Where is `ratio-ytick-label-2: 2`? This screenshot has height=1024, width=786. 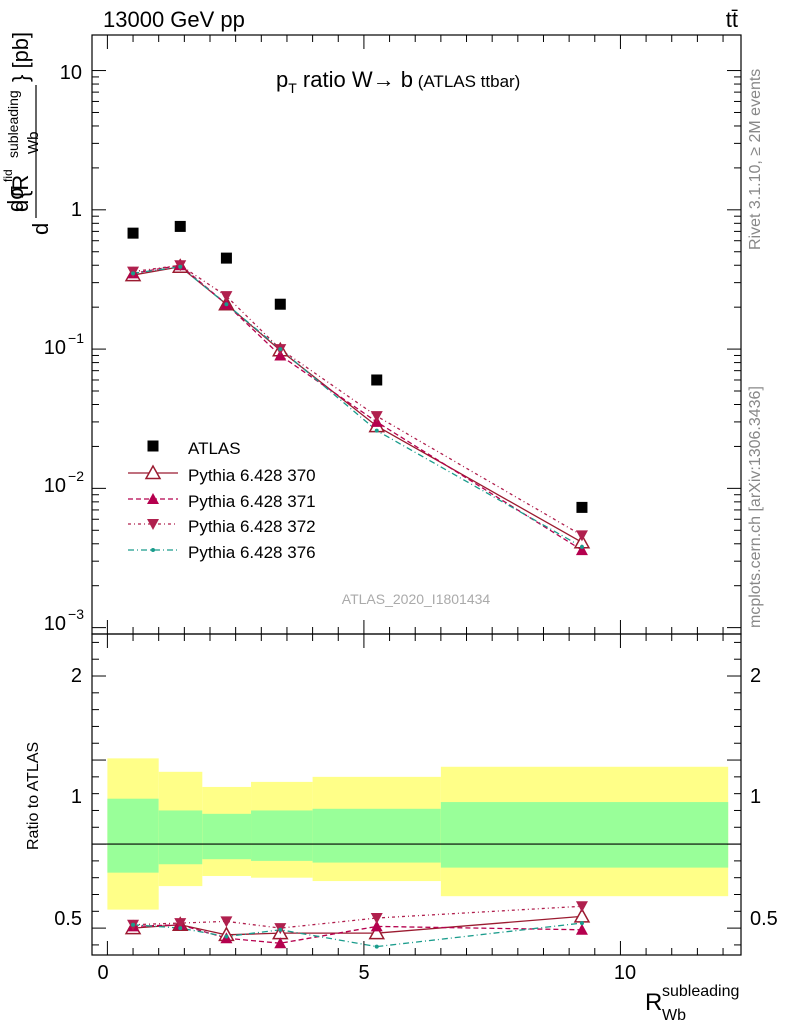 ratio-ytick-label-2: 2 is located at coordinates (76, 676).